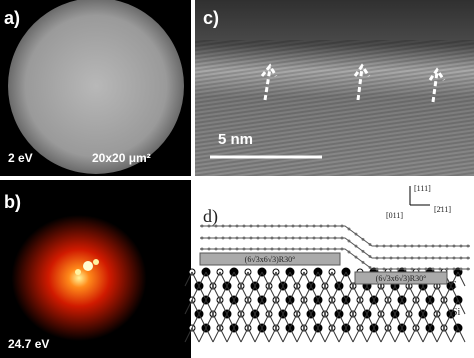  What do you see at coordinates (442, 209) in the screenshot?
I see `axis-label: [2̄11]` at bounding box center [442, 209].